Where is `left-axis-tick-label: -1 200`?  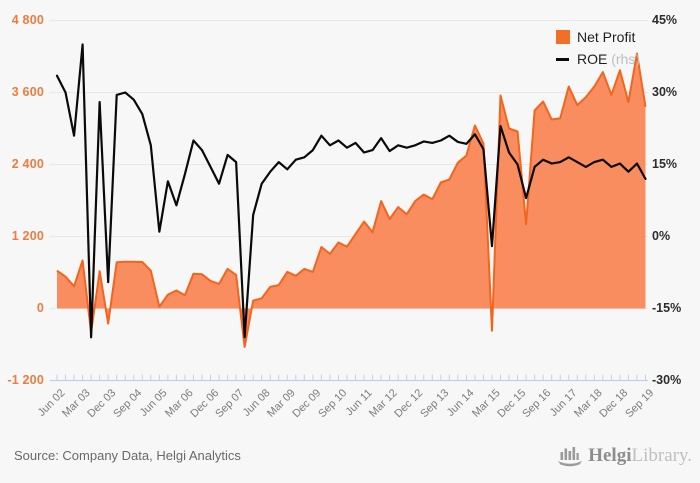 left-axis-tick-label: -1 200 is located at coordinates (25, 379).